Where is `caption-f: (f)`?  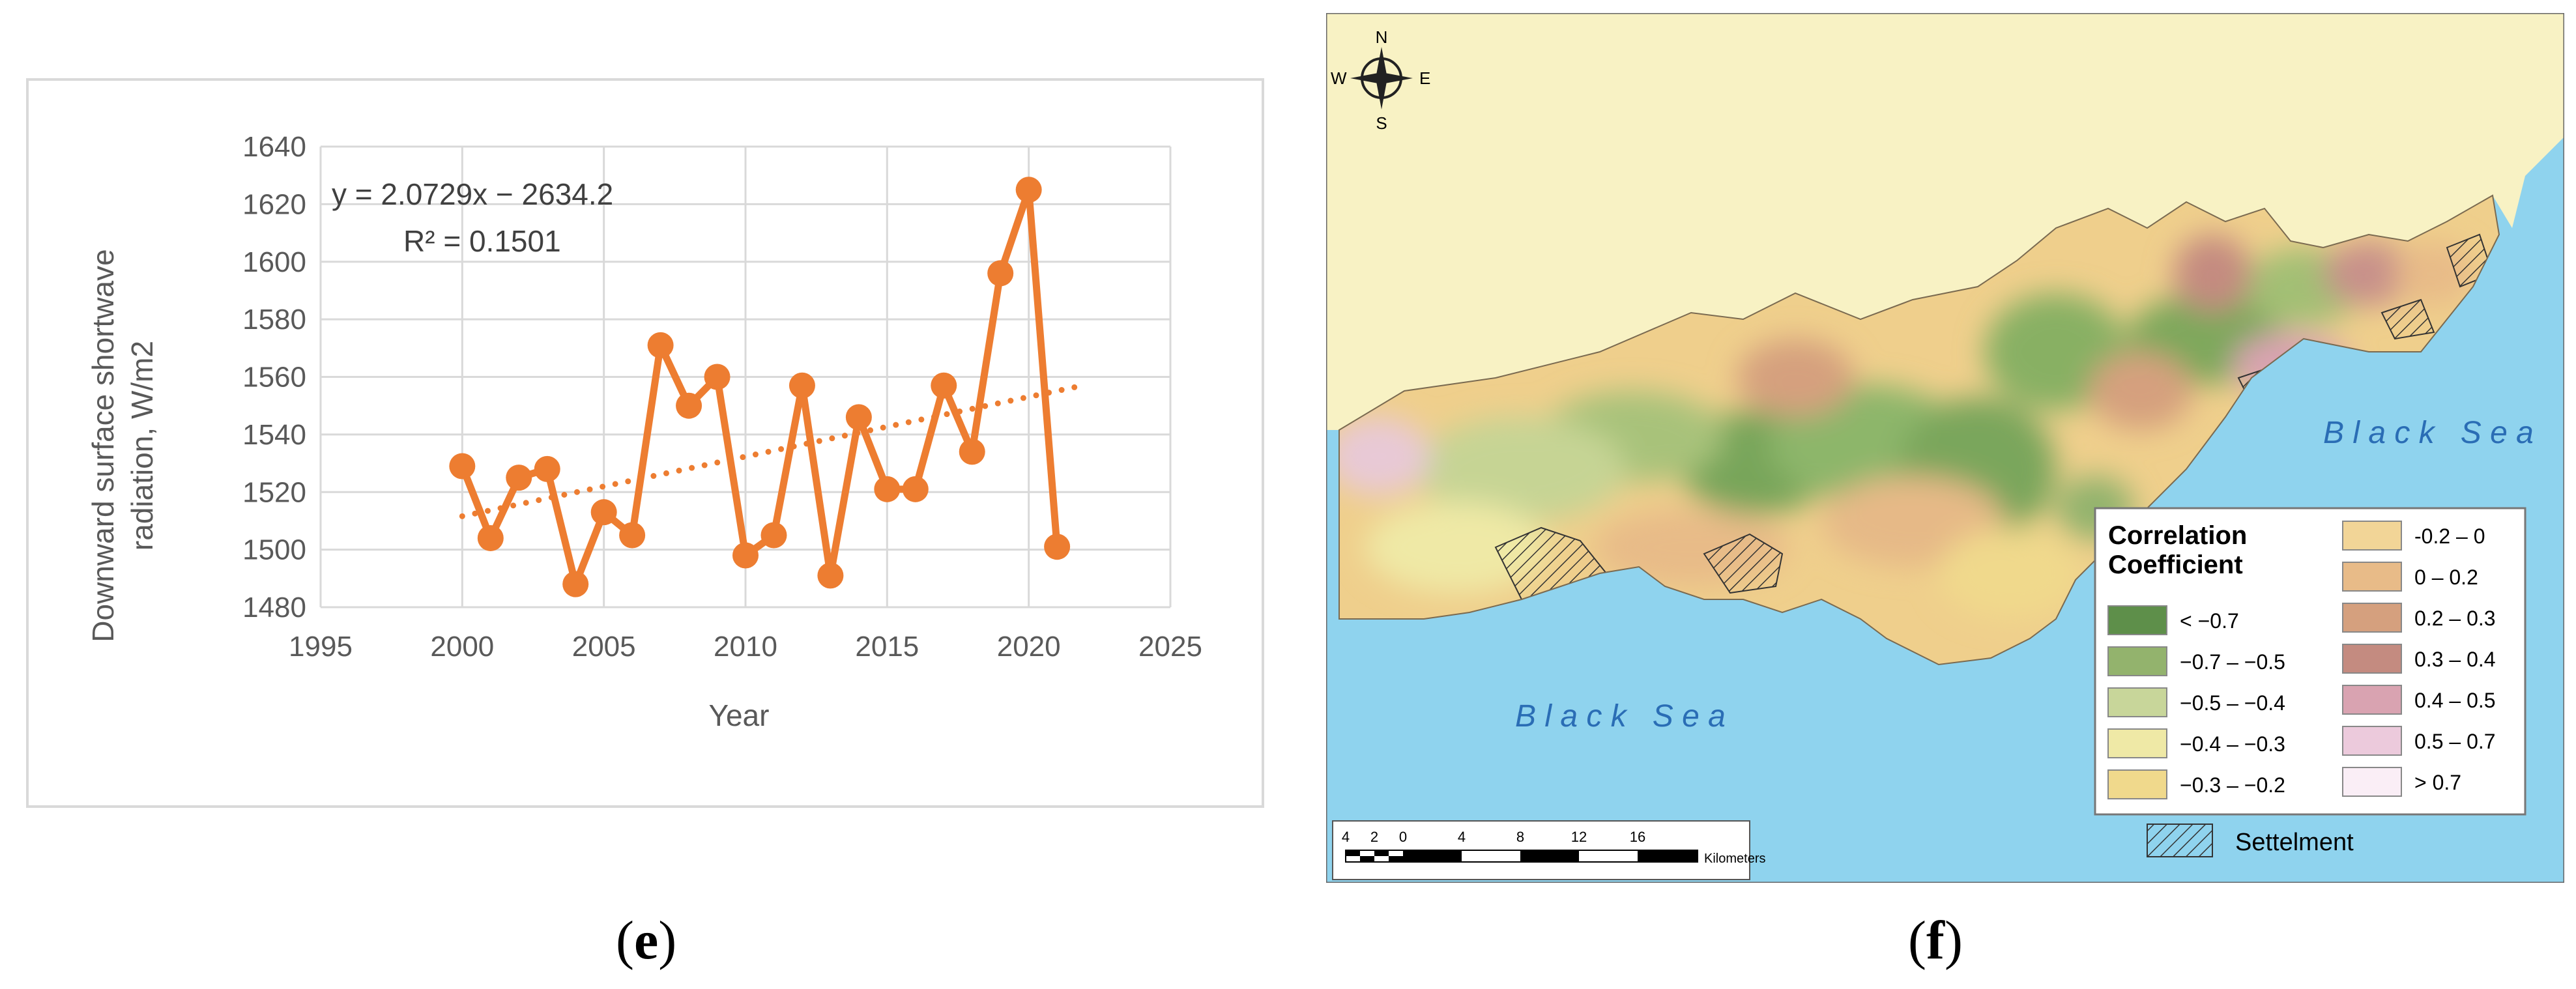
caption-f: (f) is located at coordinates (1935, 940).